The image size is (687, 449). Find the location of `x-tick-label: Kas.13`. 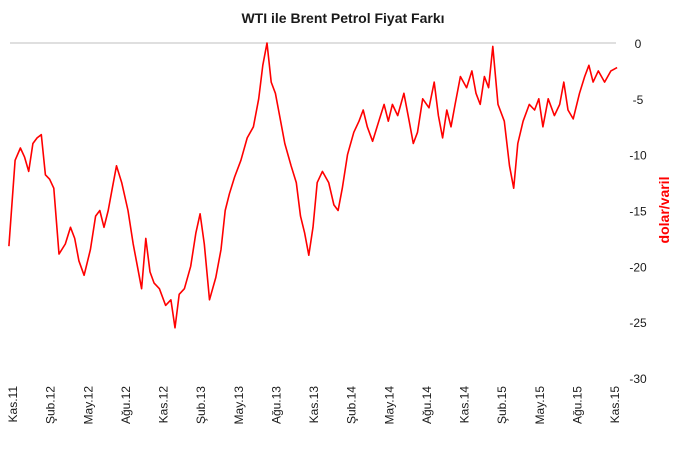

x-tick-label: Kas.13 is located at coordinates (314, 405).